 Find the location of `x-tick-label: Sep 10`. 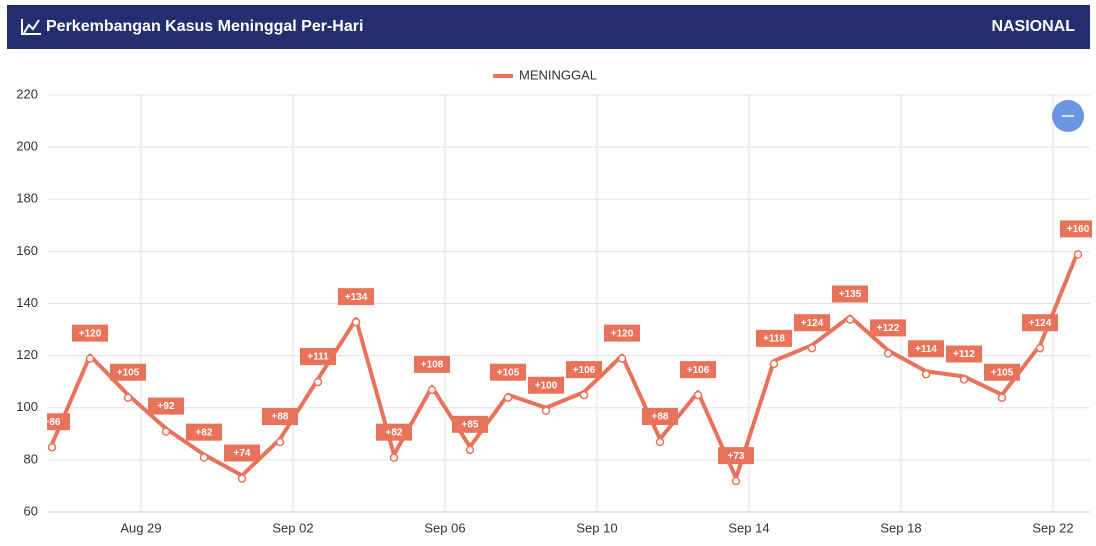

x-tick-label: Sep 10 is located at coordinates (596, 527).